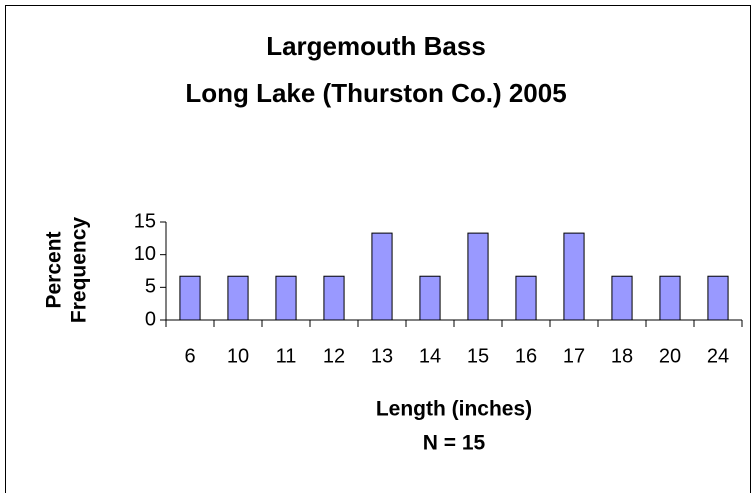  Describe the element at coordinates (286, 356) in the screenshot. I see `x-tick-label: 11` at that location.